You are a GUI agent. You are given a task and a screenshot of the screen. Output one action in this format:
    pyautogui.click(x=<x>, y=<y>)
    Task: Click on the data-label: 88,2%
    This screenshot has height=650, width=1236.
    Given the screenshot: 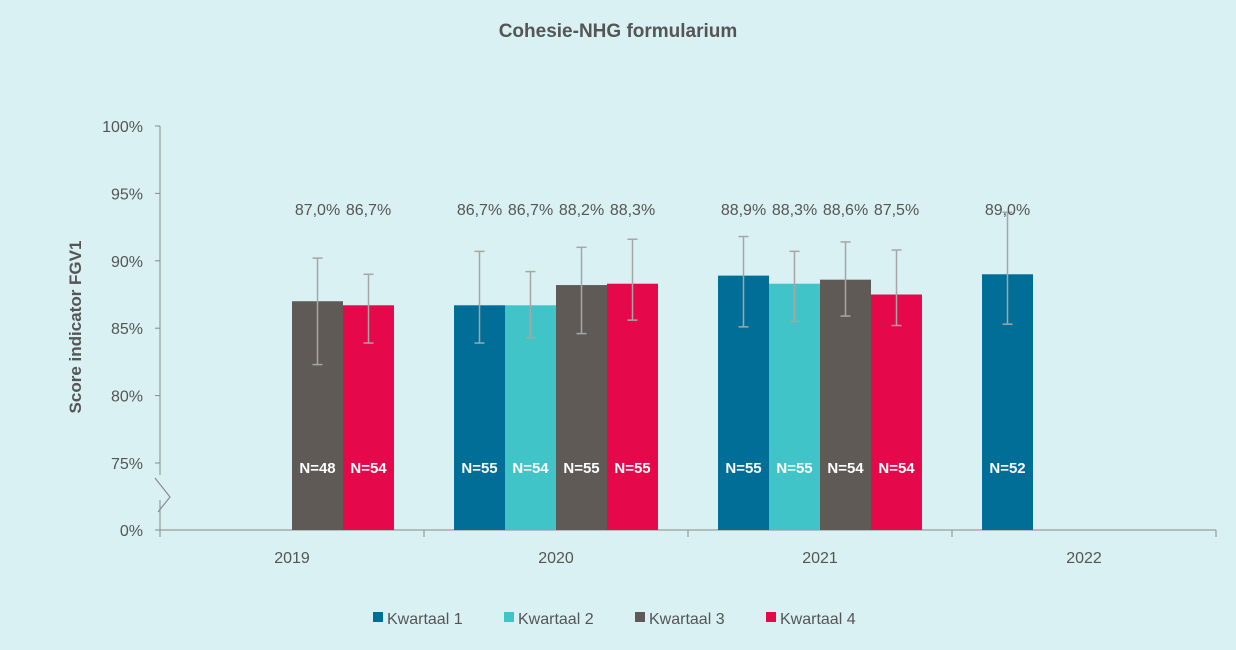 What is the action you would take?
    pyautogui.click(x=581, y=210)
    